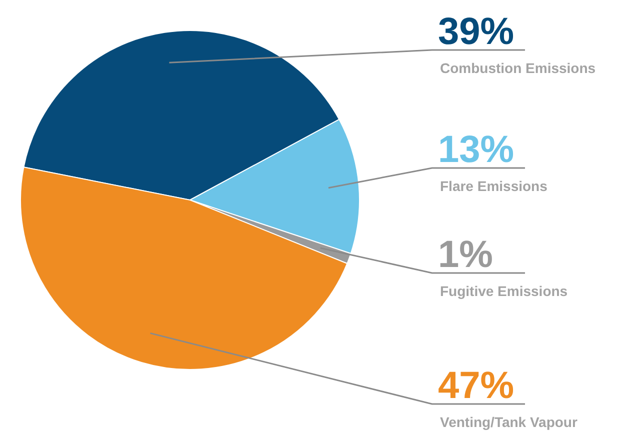 This screenshot has width=635, height=439. I want to click on slice-label: Fugitive Emissions, so click(504, 291).